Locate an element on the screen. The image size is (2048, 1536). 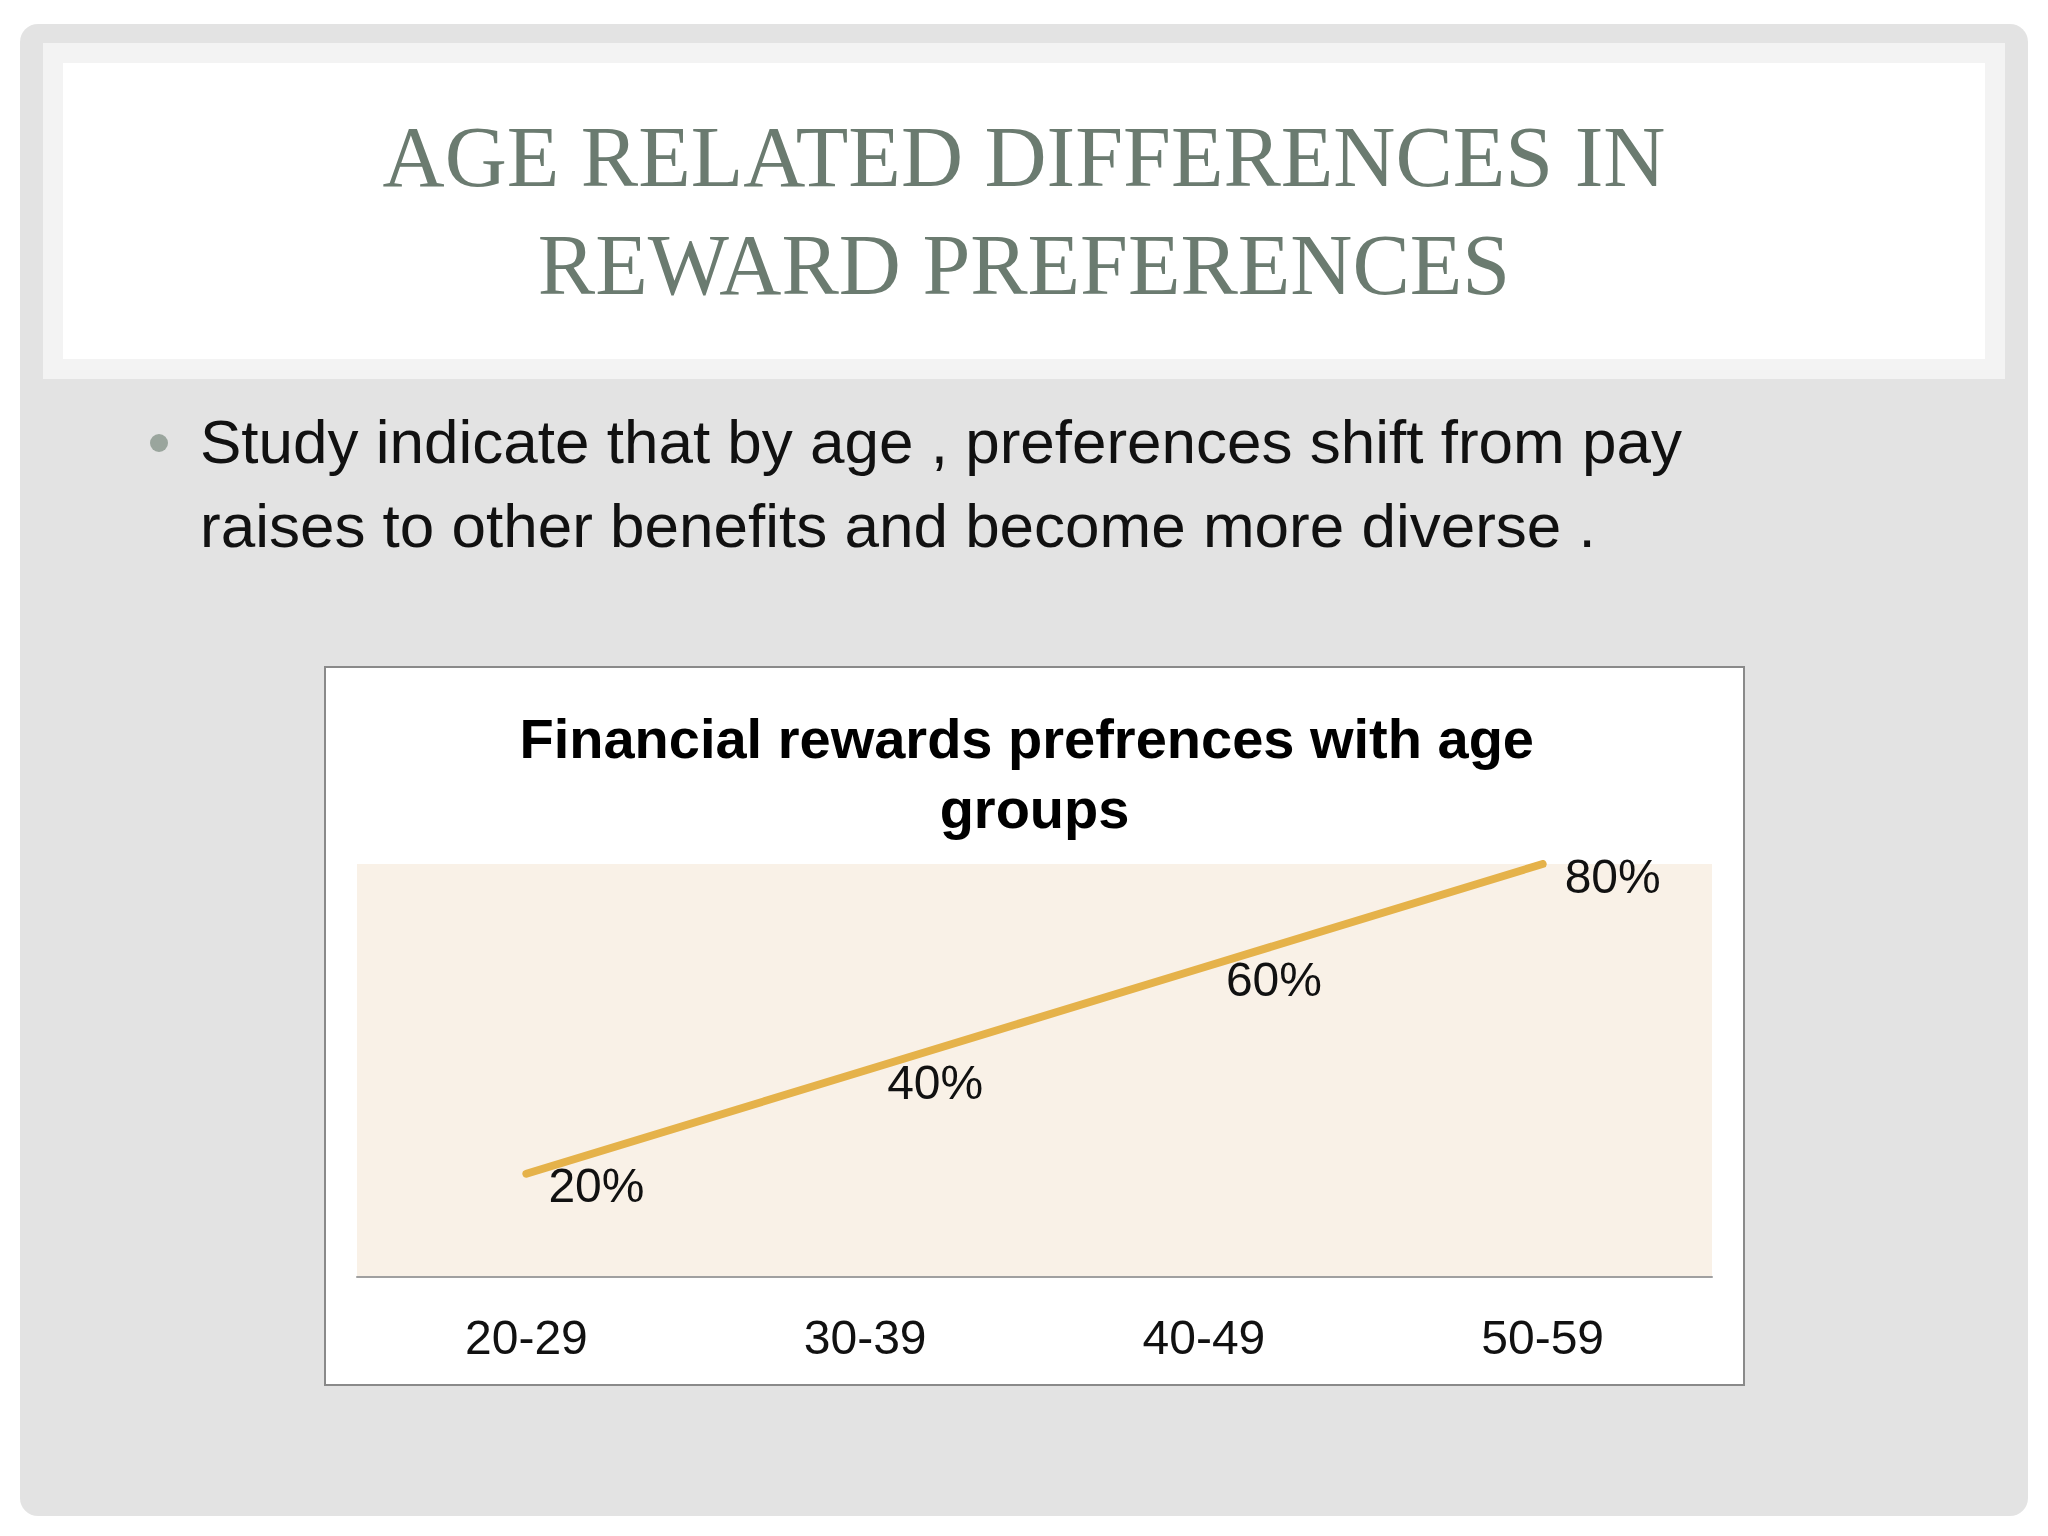
text: Study indicate that by age , preferences shift from pay raises to other benefits and become more diverse . is located at coordinates (941, 484).